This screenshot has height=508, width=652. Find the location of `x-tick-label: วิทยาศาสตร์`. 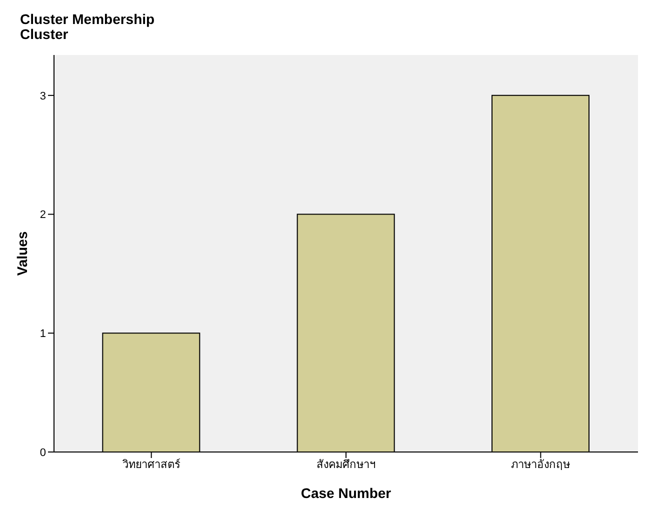

x-tick-label: วิทยาศาสตร์ is located at coordinates (150, 464).